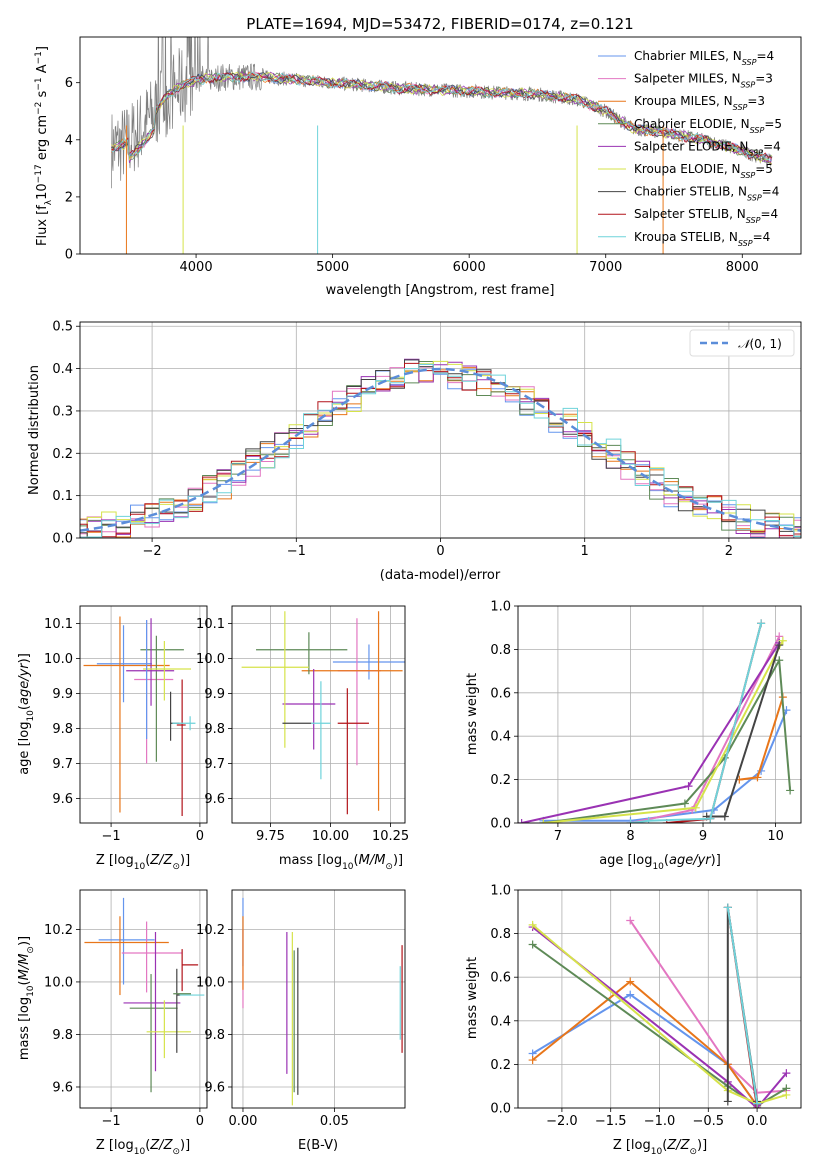 The image size is (819, 1170). Describe the element at coordinates (500, 1109) in the screenshot. I see `y-tick-label: 0.0` at that location.